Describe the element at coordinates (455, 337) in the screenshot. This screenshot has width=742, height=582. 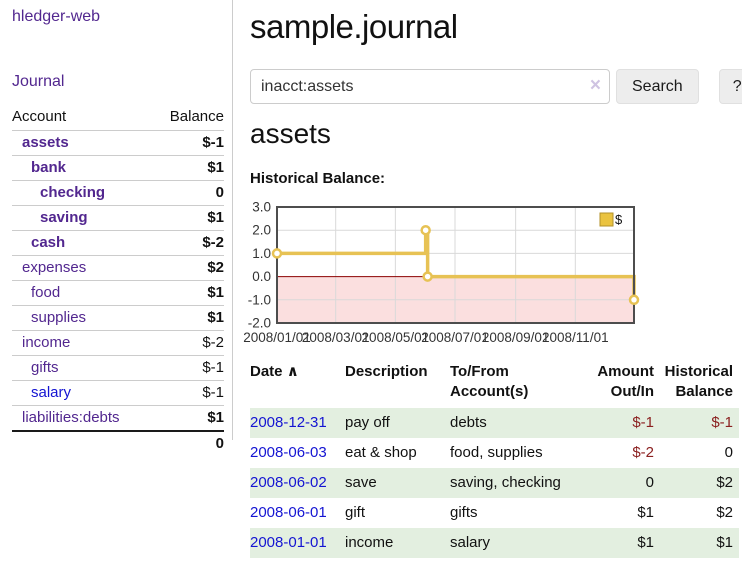
I see `x-axis-tick-label: 2008/07/01` at that location.